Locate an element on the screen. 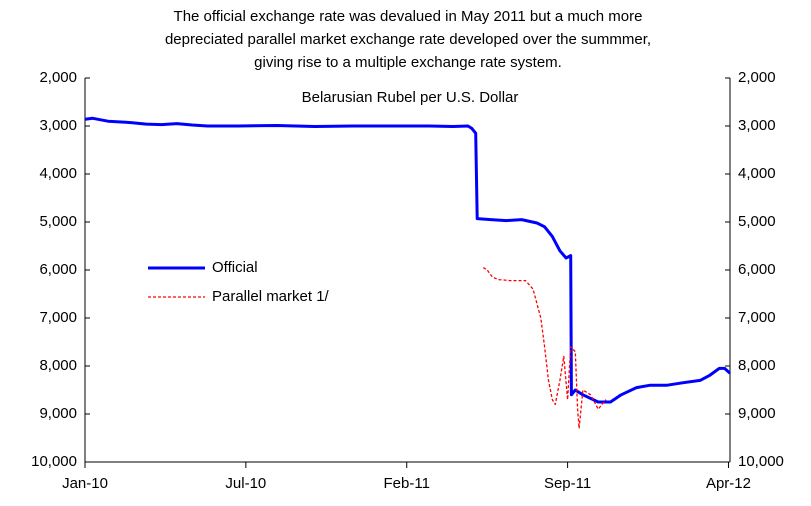 The height and width of the screenshot is (506, 811). x-tick-label: Jan-10 is located at coordinates (85, 483).